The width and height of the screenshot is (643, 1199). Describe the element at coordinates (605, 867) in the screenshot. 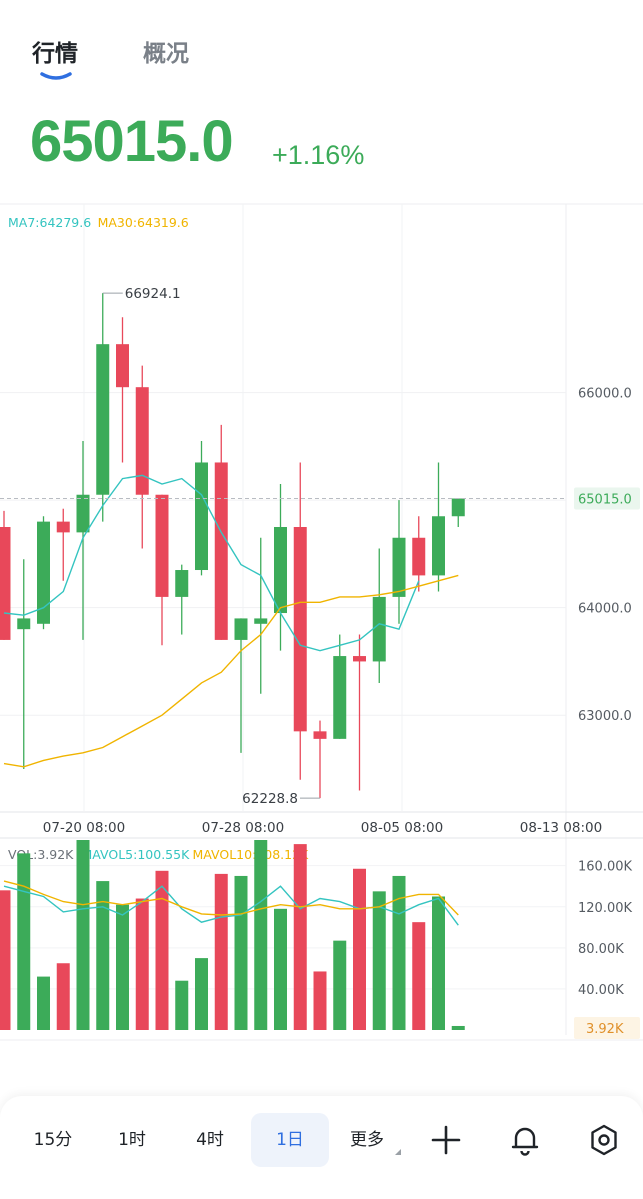

I see `volume-y-tick-label: 160.00K` at that location.